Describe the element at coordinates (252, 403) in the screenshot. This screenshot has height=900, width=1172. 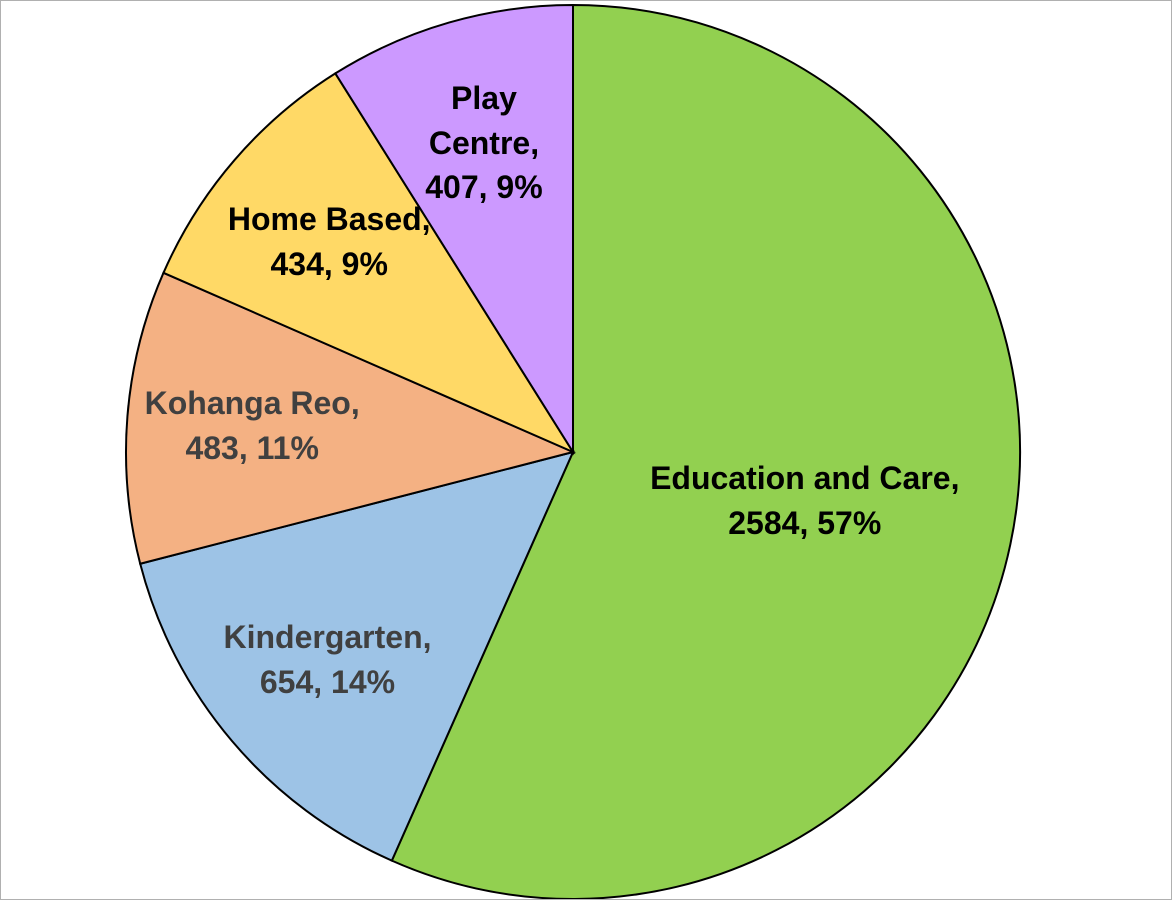
I see `category-label: Kohanga Reo,` at that location.